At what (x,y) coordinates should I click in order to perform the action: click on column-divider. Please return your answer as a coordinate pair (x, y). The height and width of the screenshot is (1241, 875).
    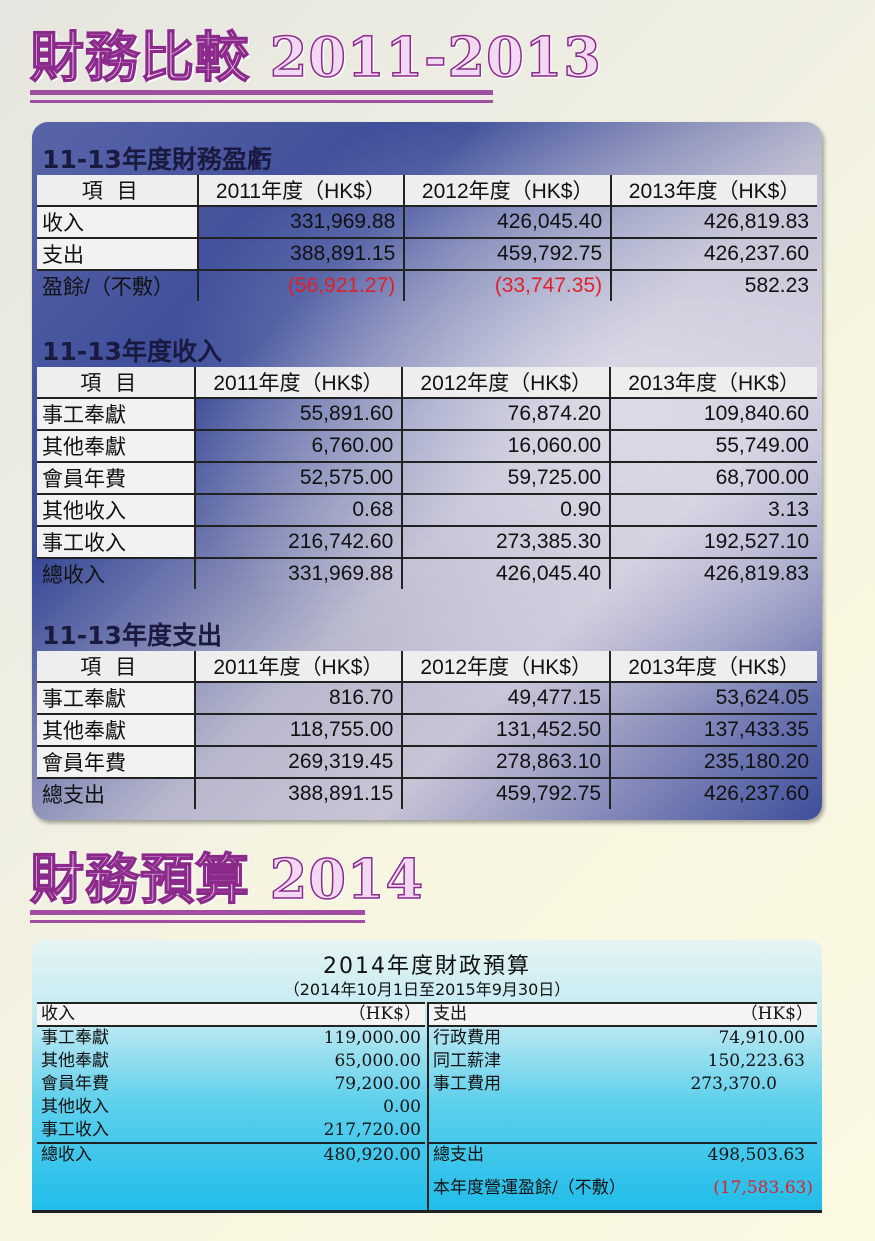
    Looking at the image, I should click on (428, 1106).